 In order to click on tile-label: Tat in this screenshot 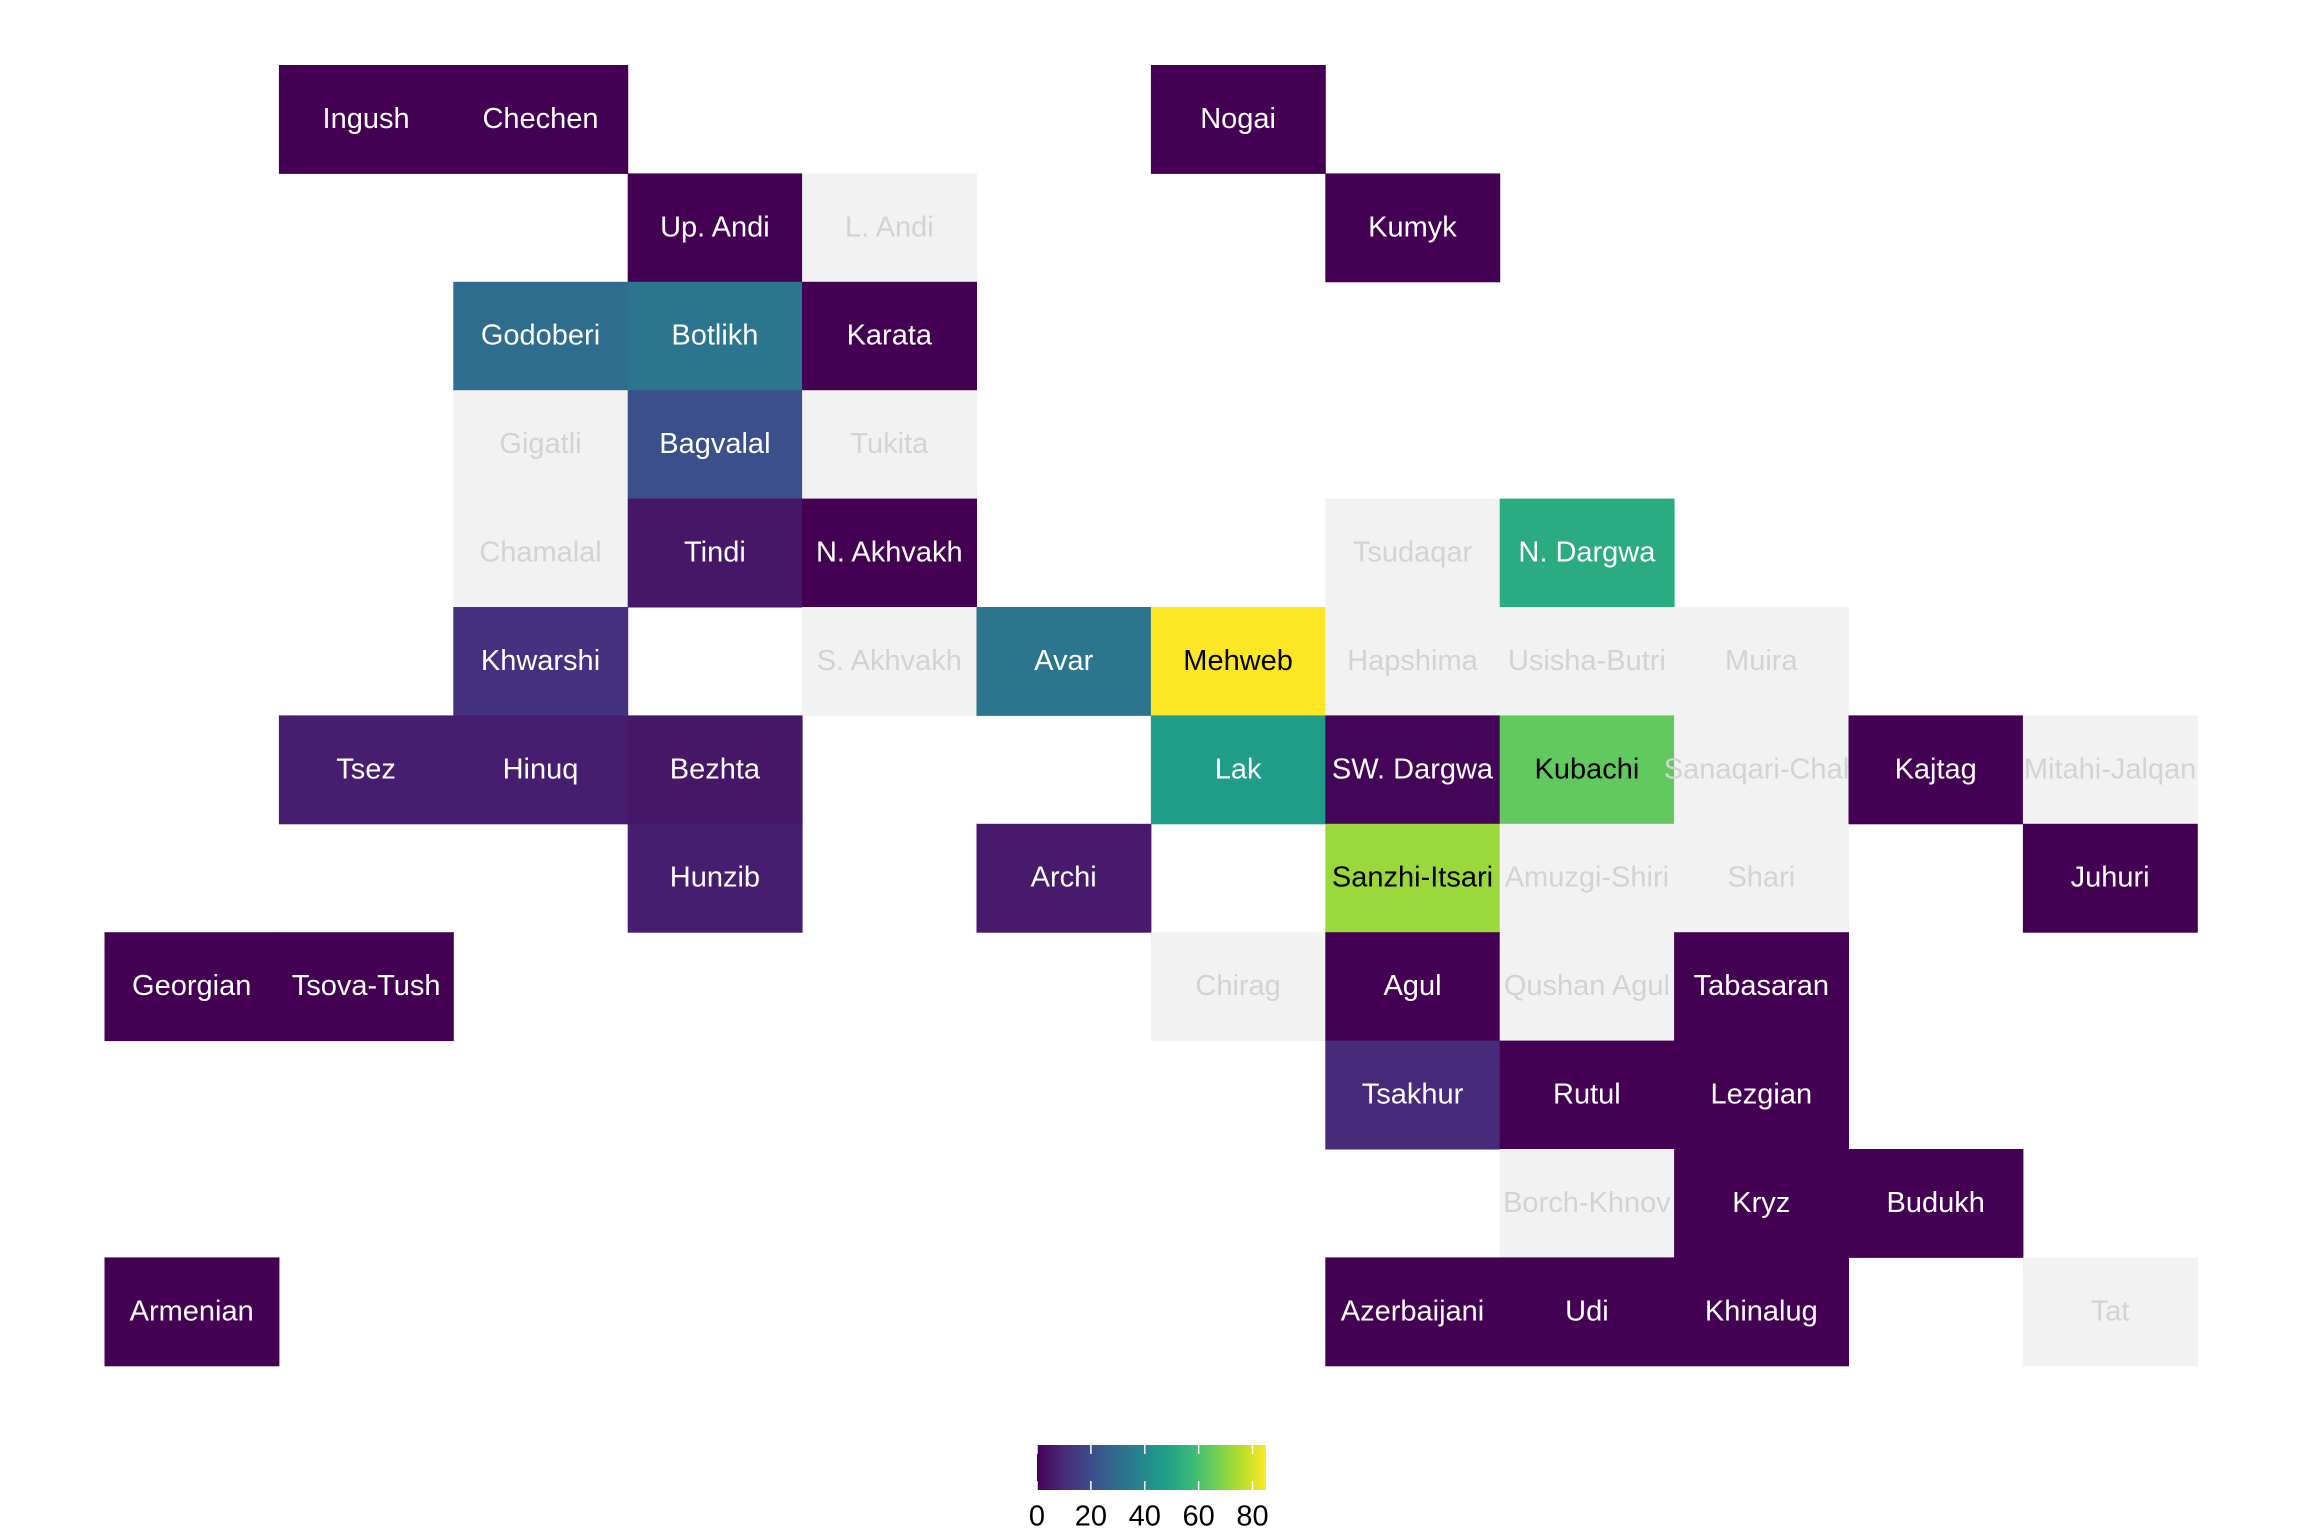, I will do `click(2110, 1311)`.